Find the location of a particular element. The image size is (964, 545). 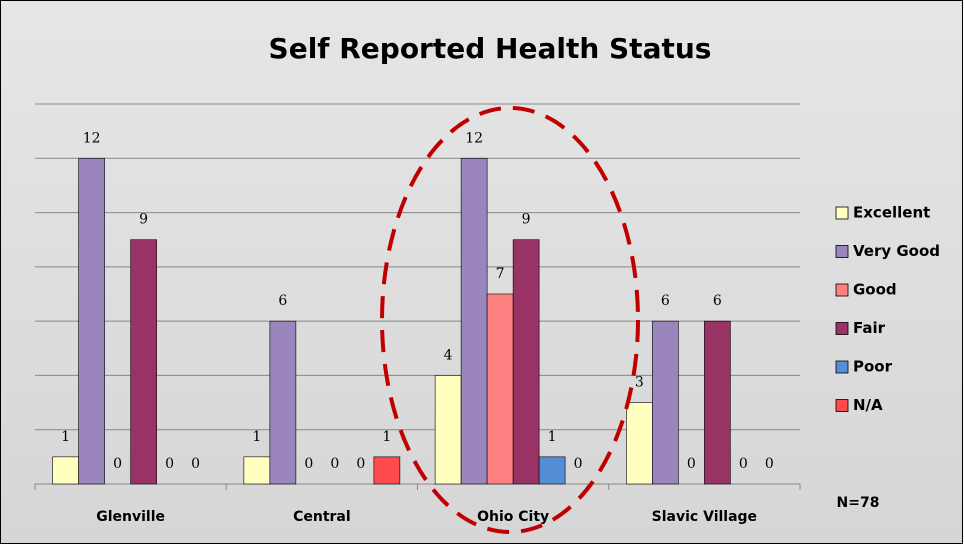

x-tick-label: Glenville is located at coordinates (130, 517).